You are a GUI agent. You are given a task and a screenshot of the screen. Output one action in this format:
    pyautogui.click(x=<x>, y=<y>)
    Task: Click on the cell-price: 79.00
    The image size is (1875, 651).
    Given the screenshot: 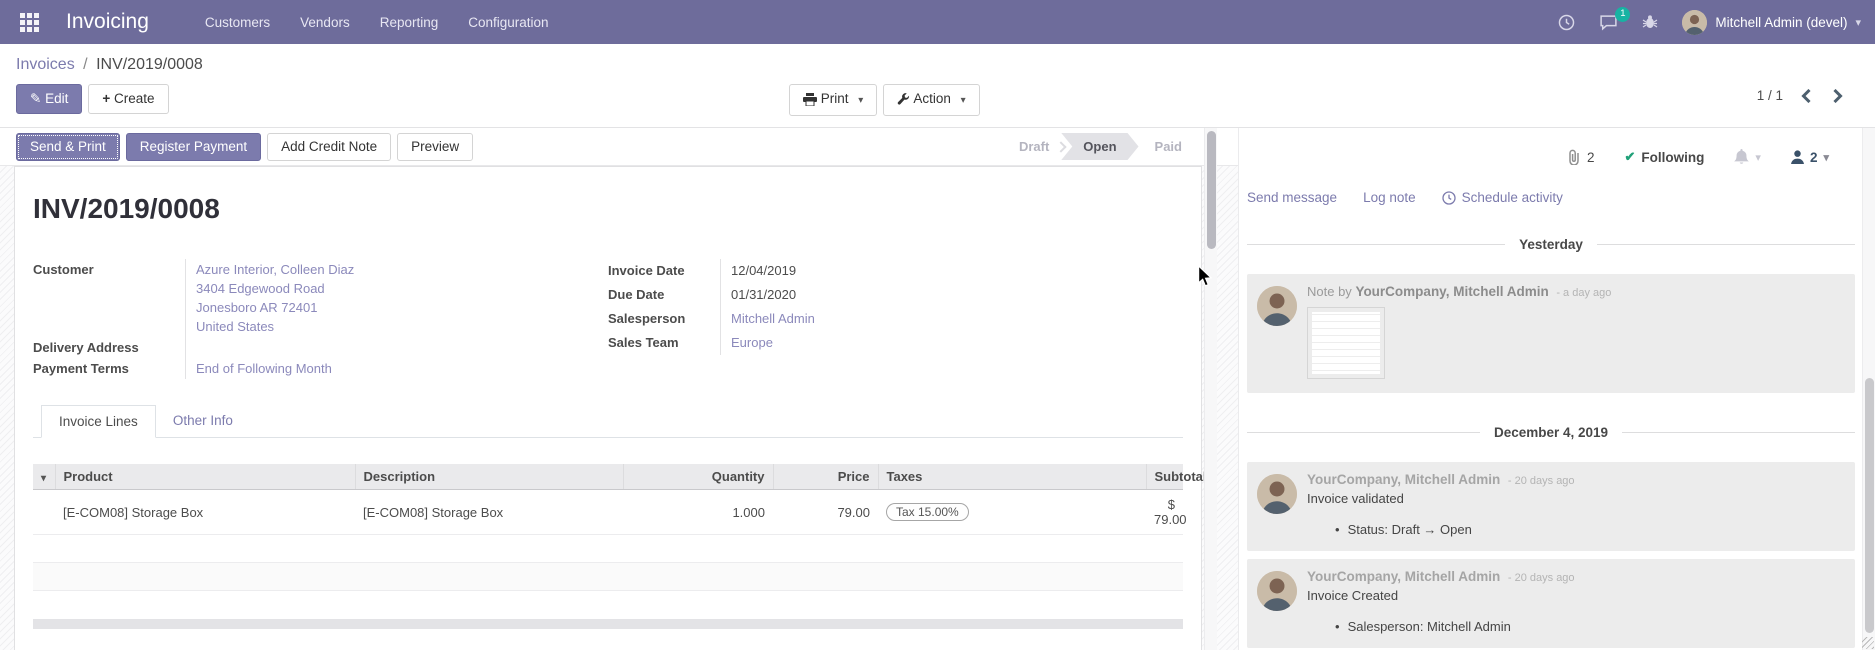 What is the action you would take?
    pyautogui.click(x=825, y=512)
    